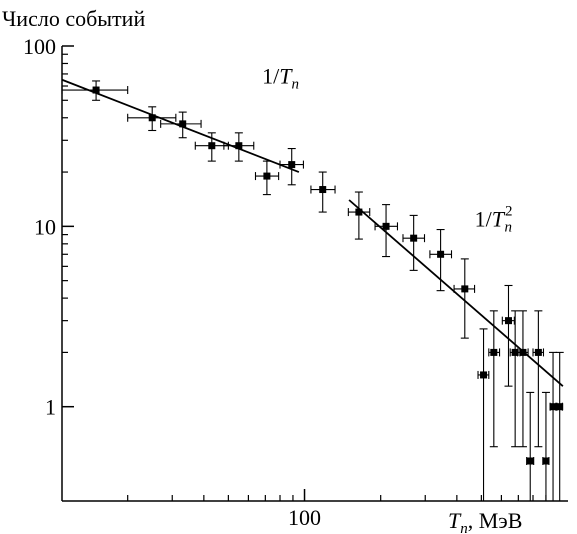 This screenshot has width=577, height=534. What do you see at coordinates (280, 77) in the screenshot?
I see `fit-line-label-1: 1/Tn` at bounding box center [280, 77].